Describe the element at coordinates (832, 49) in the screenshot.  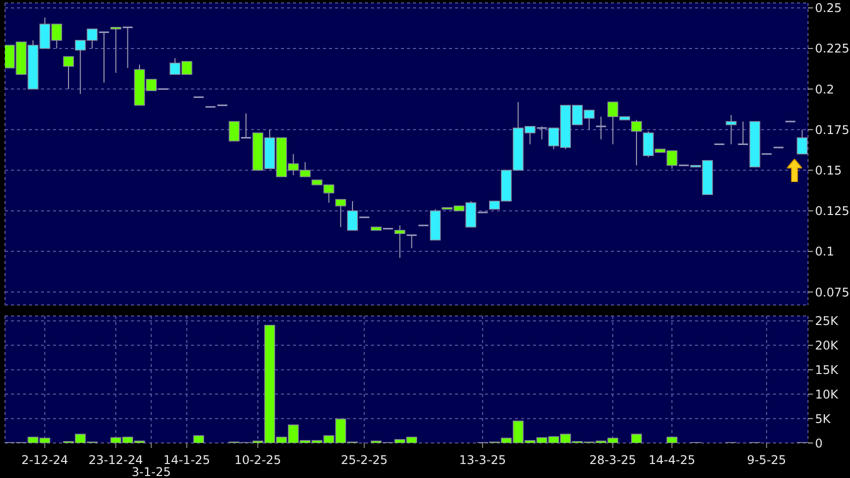
I see `y-tick-label: 0.225` at that location.